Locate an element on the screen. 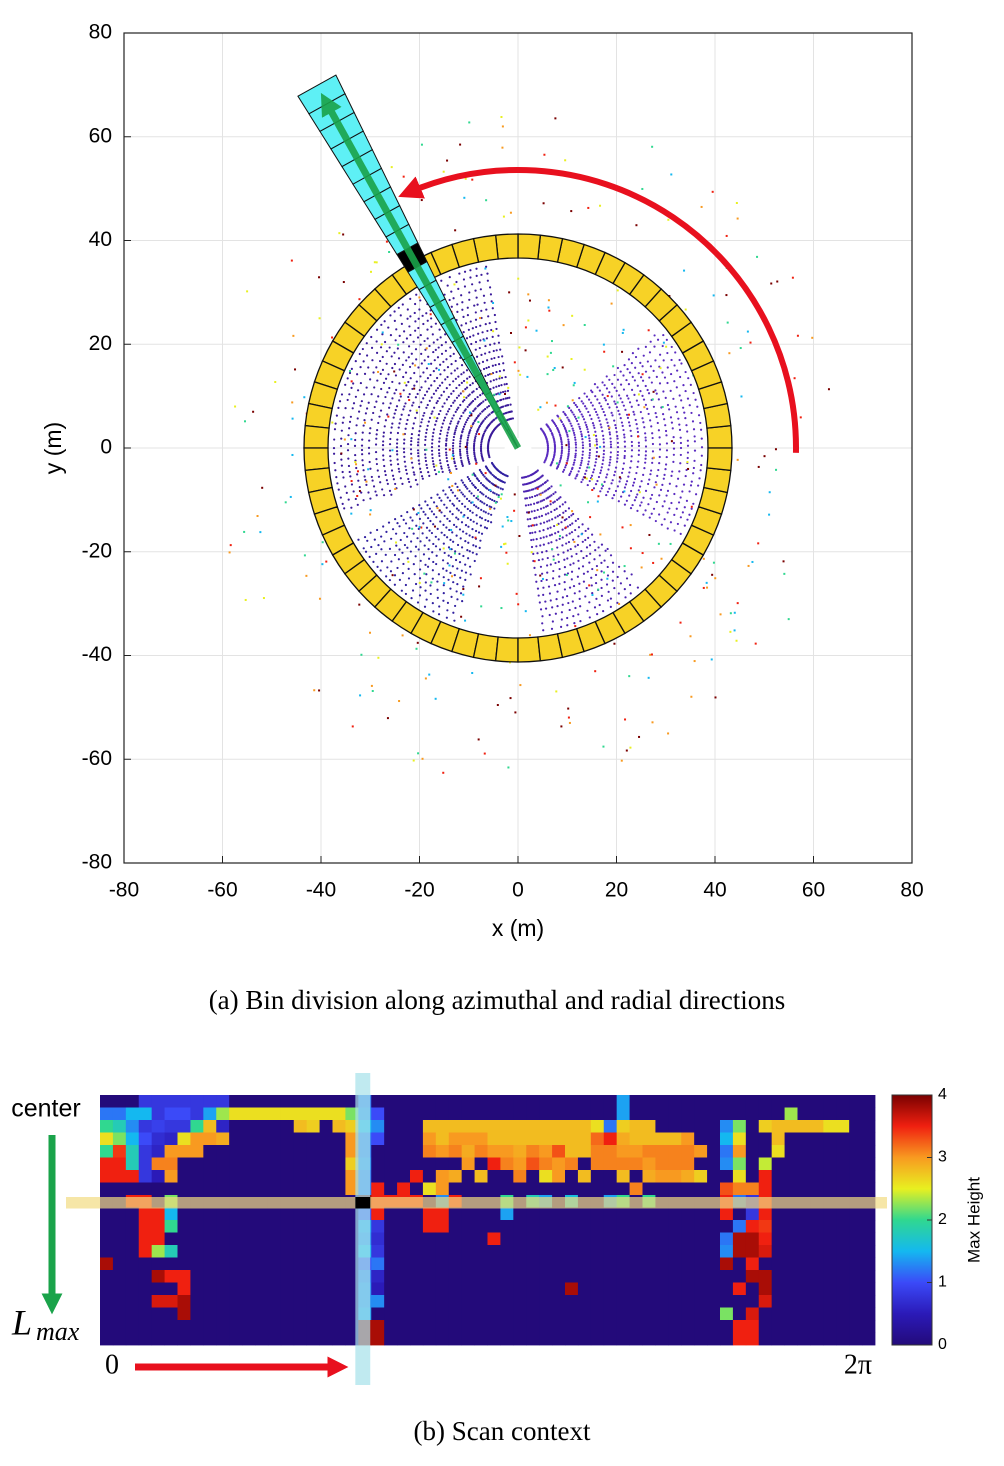 The image size is (1004, 1466). row-start-label: center is located at coordinates (45, 1109).